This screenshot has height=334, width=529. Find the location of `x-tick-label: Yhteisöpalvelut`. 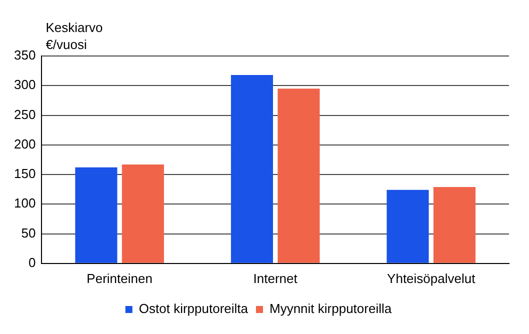

x-tick-label: Yhteisöpalvelut is located at coordinates (431, 278).